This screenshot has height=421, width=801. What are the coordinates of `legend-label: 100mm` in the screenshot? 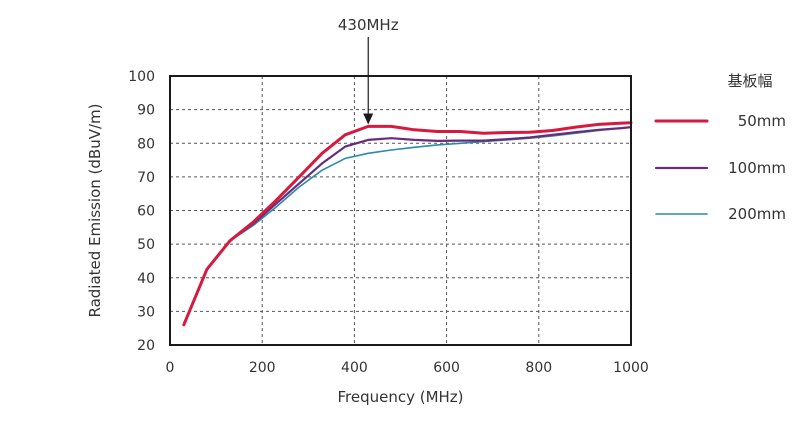 It's located at (757, 168).